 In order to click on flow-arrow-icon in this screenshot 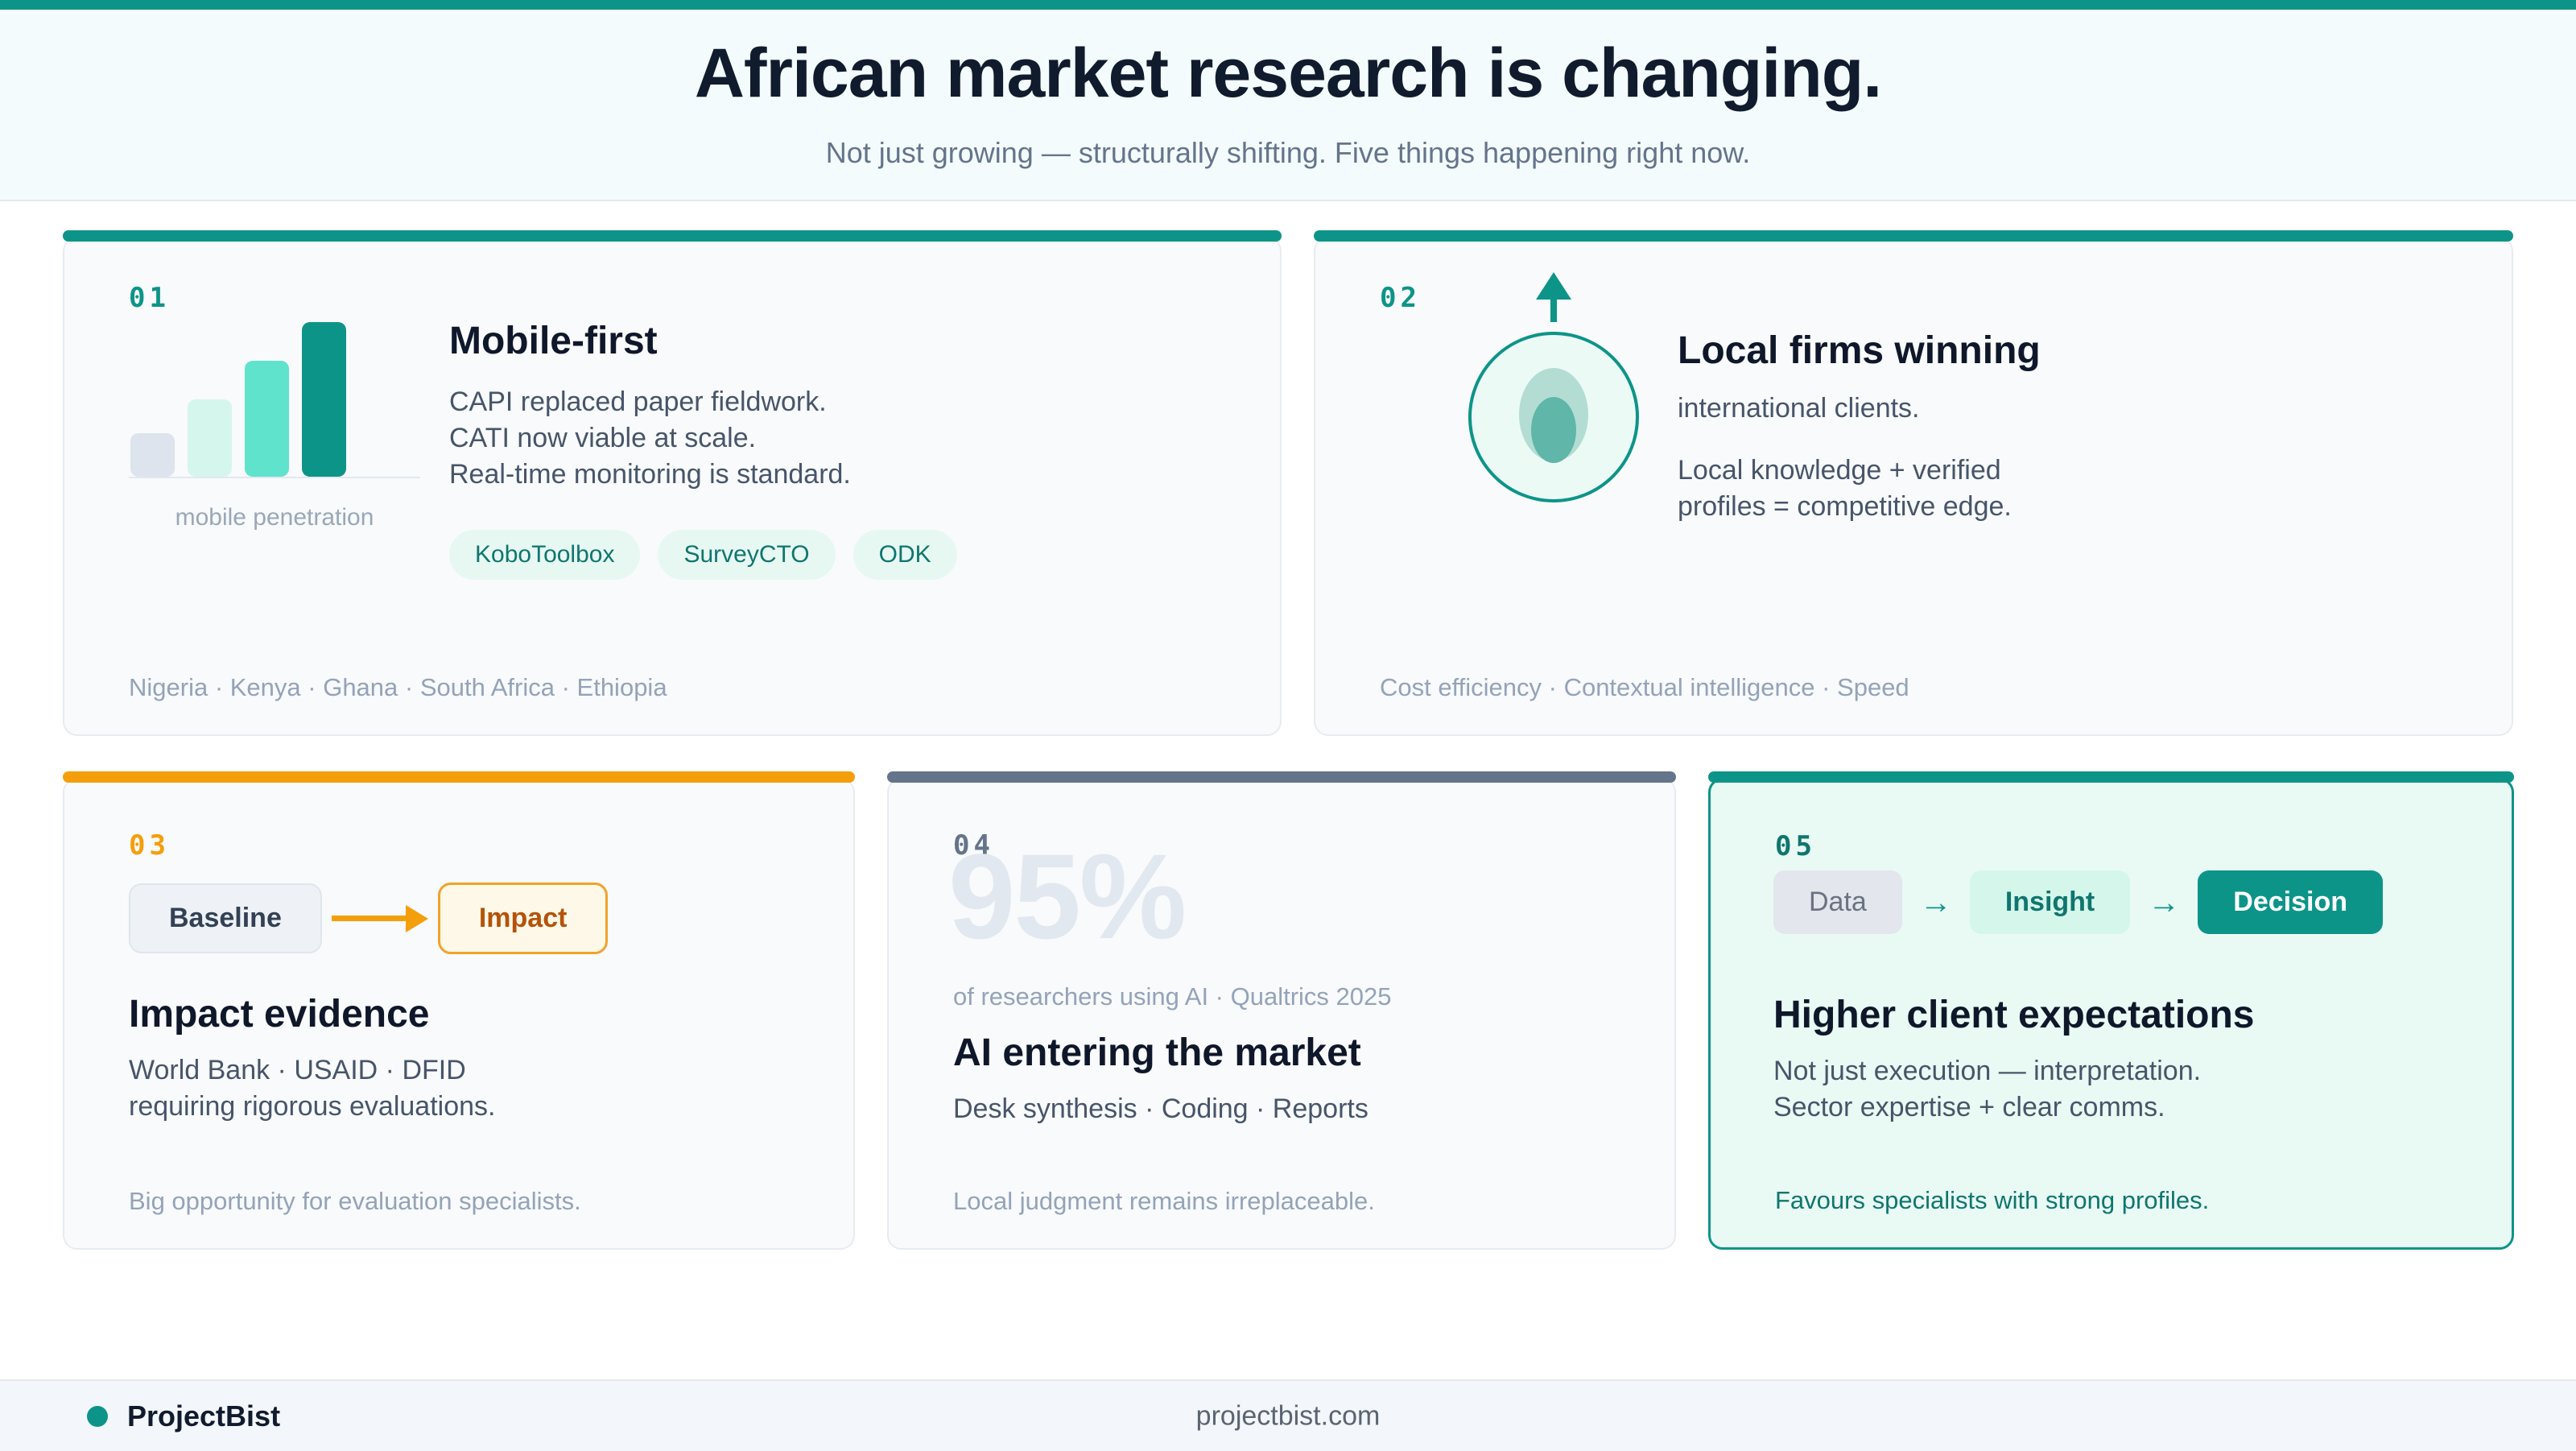, I will do `click(379, 918)`.